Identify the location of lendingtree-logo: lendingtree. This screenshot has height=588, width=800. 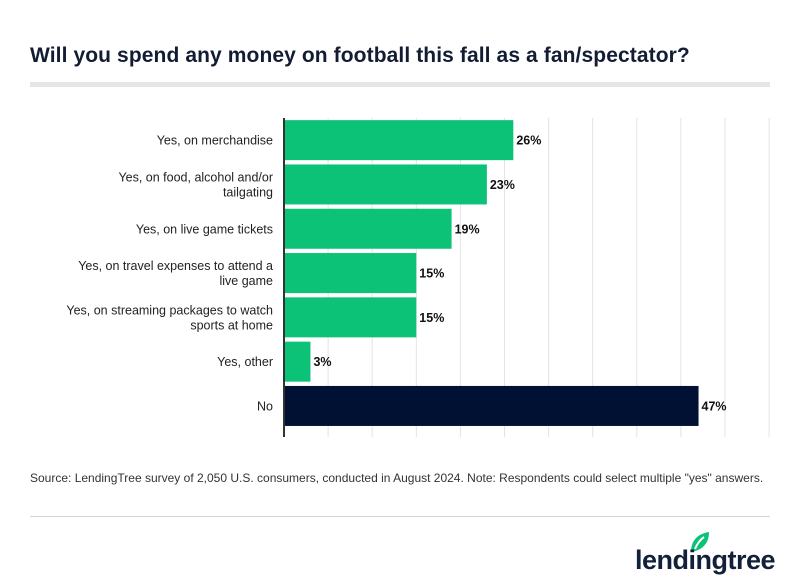
(703, 555).